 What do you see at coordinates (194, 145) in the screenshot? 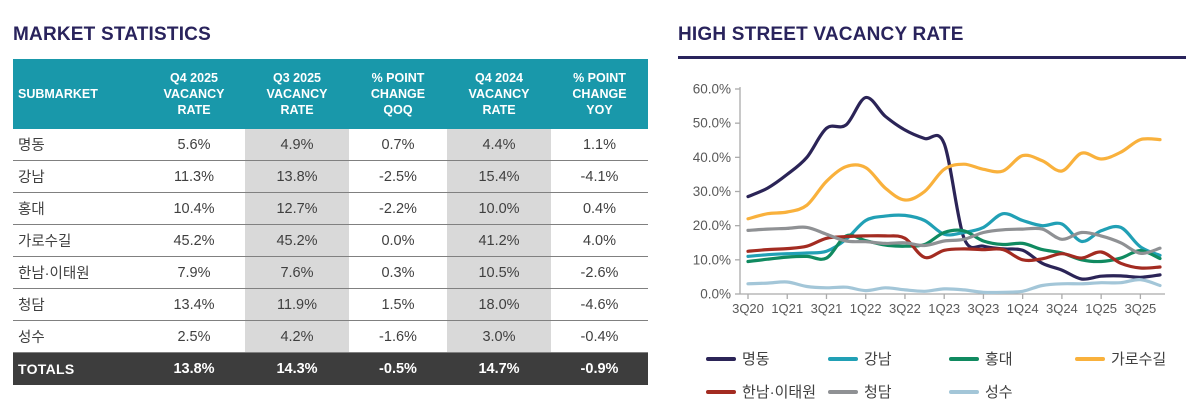
I see `value-cell: 5.6%` at bounding box center [194, 145].